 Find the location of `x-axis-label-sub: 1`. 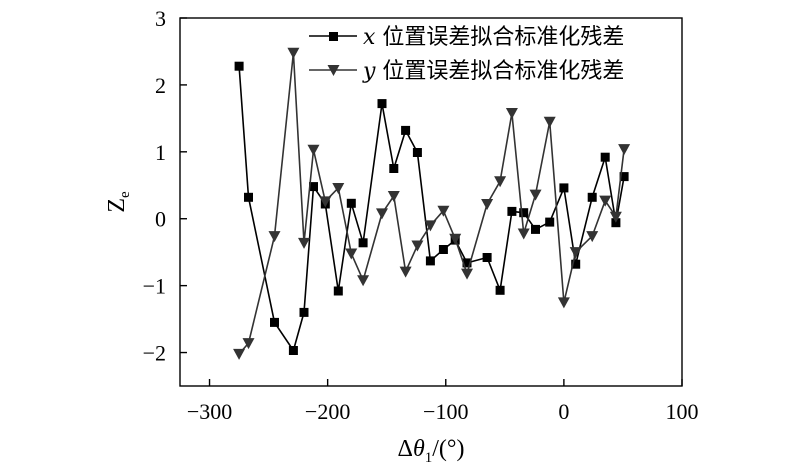

x-axis-label-sub: 1 is located at coordinates (429, 458).